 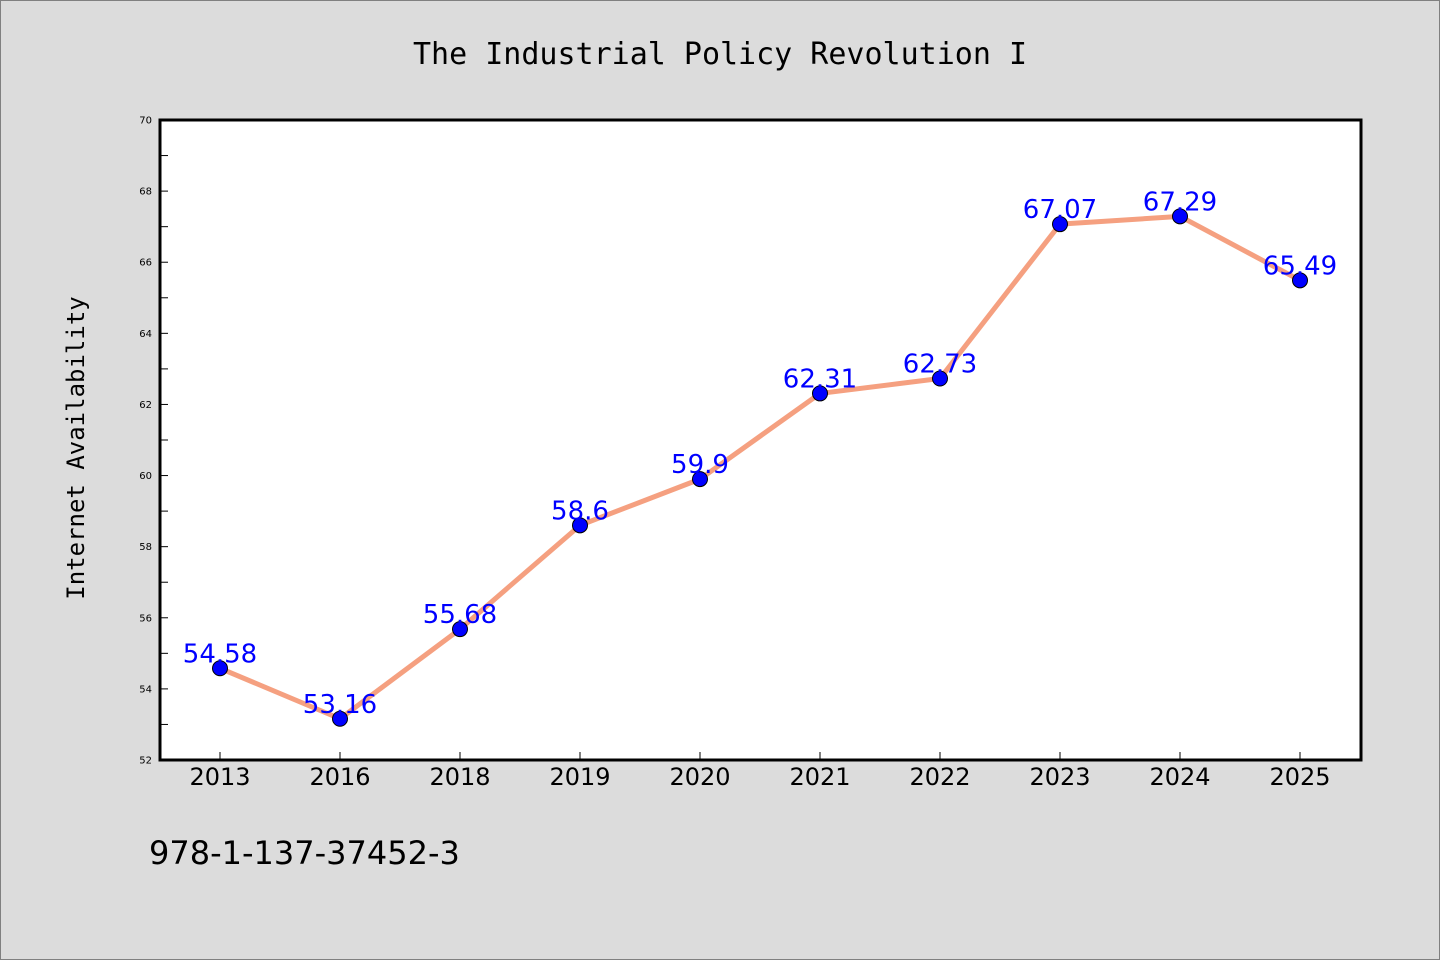 I want to click on data-label: 59.9, so click(x=700, y=465).